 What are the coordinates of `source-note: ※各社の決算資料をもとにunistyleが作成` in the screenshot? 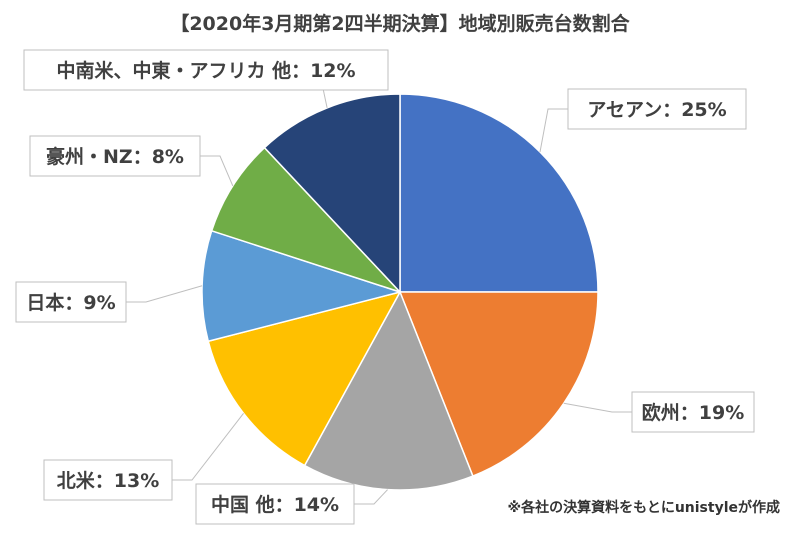 It's located at (643, 507).